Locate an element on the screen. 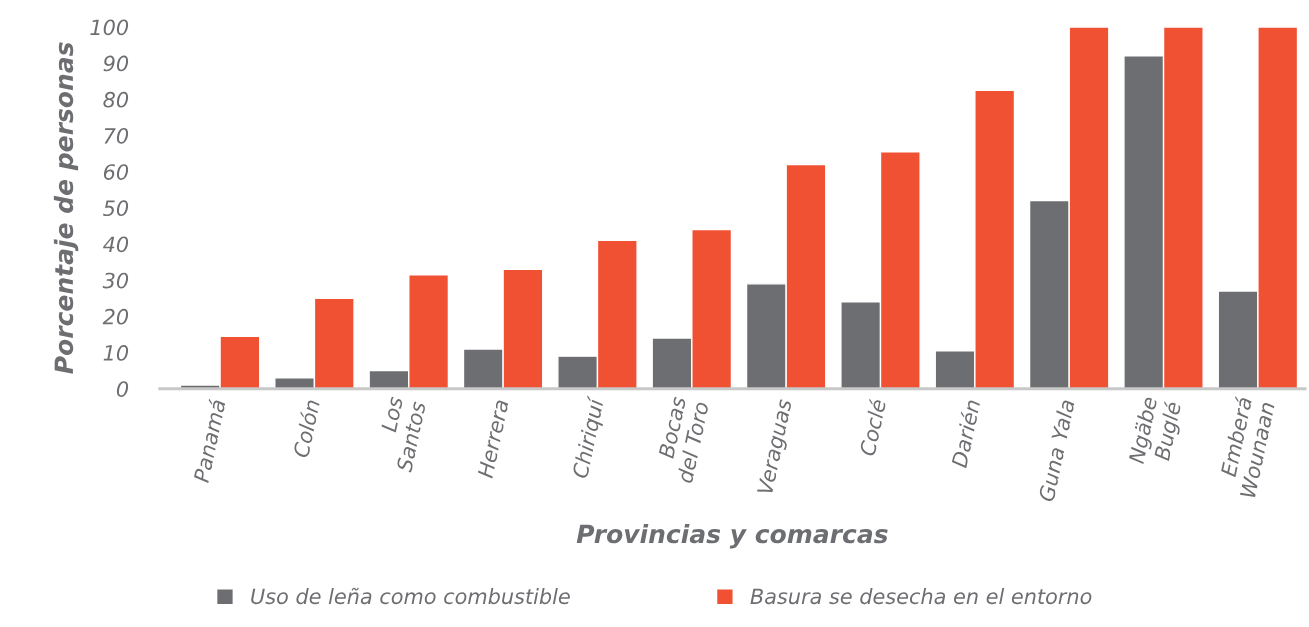 The height and width of the screenshot is (627, 1309). x-tick-label: Emberá Wounaan is located at coordinates (1247, 447).